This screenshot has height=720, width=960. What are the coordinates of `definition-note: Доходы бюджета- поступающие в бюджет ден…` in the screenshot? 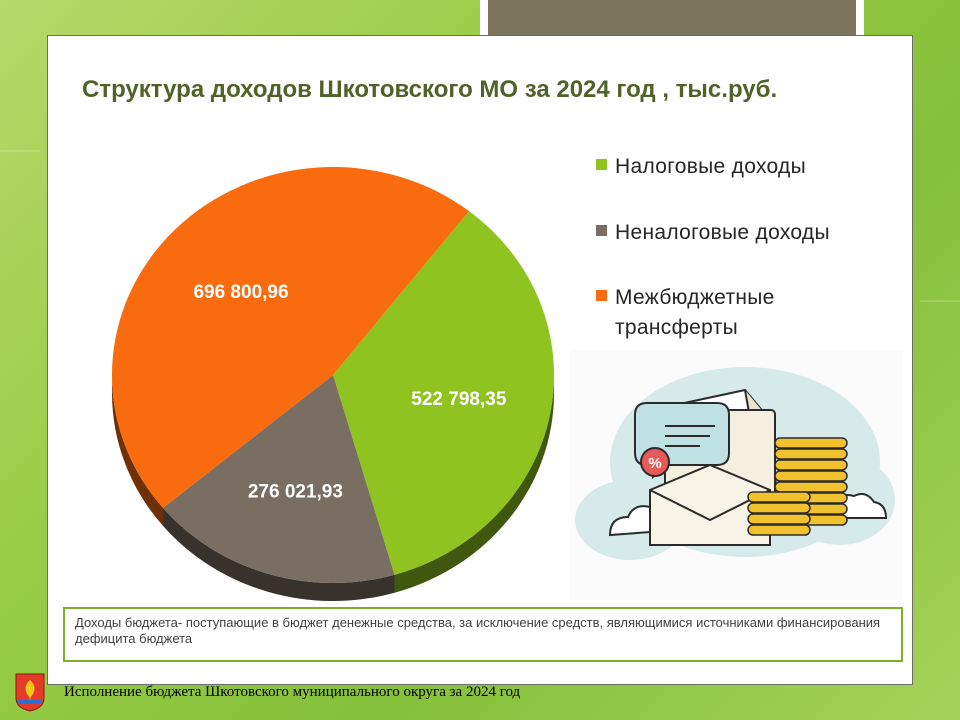 It's located at (483, 634).